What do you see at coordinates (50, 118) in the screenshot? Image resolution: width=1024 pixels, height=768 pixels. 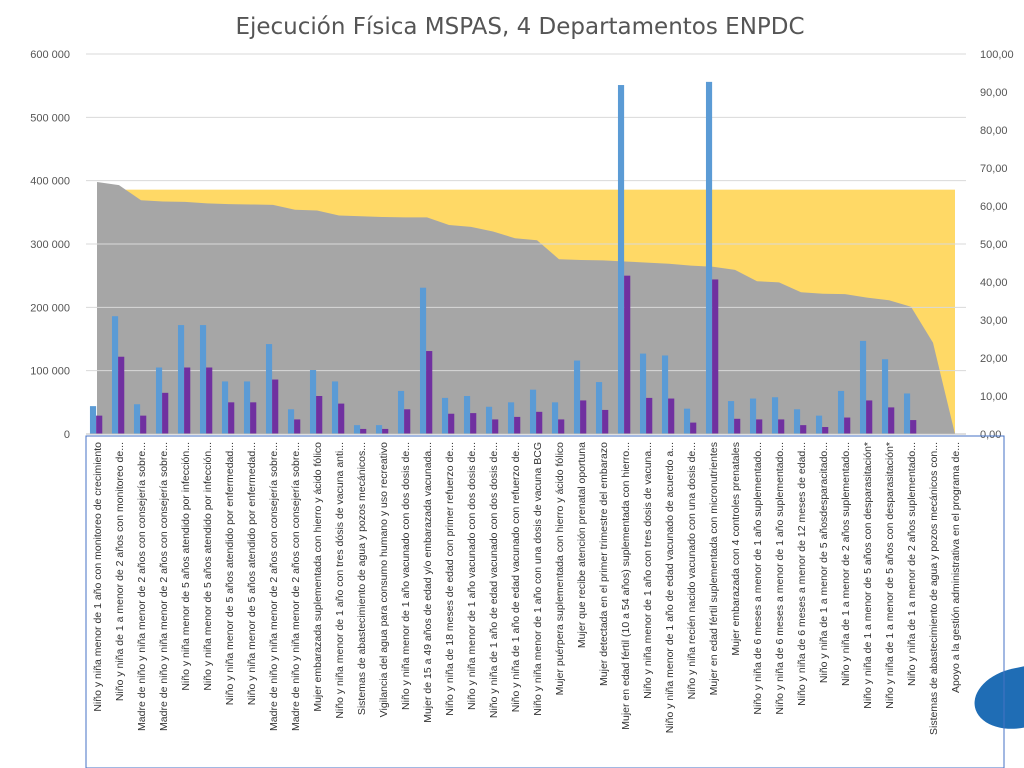 I see `y-left-tick-label: 500 000` at bounding box center [50, 118].